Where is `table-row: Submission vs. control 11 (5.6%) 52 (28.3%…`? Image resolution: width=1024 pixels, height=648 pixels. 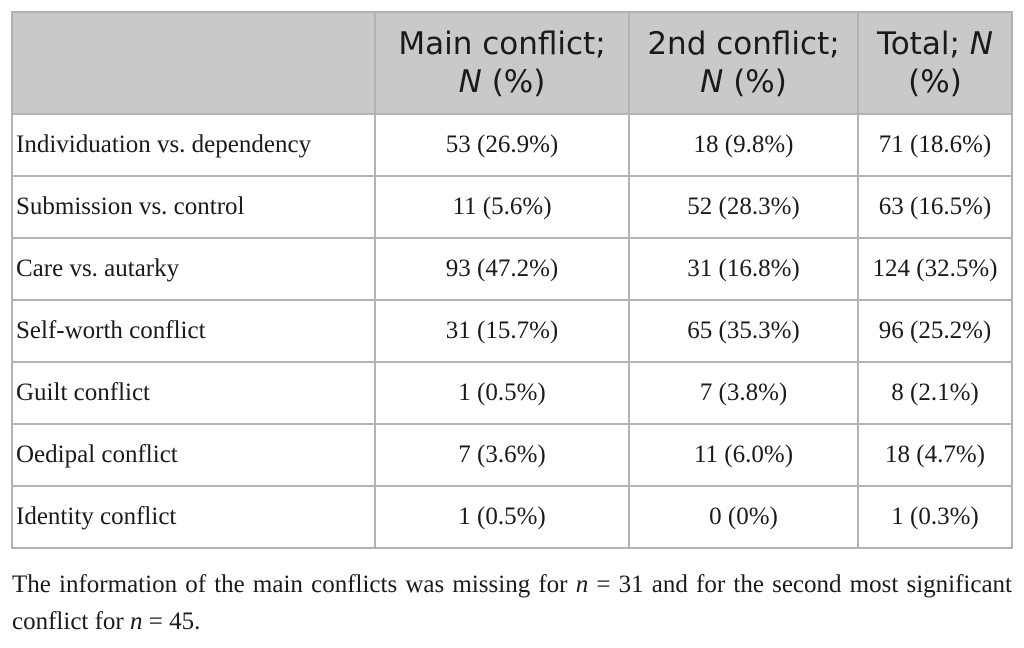 table-row: Submission vs. control 11 (5.6%) 52 (28.3%… is located at coordinates (512, 207).